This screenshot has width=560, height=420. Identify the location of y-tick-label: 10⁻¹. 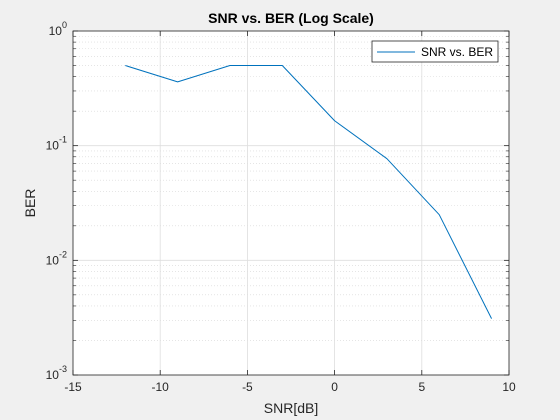
(56, 144).